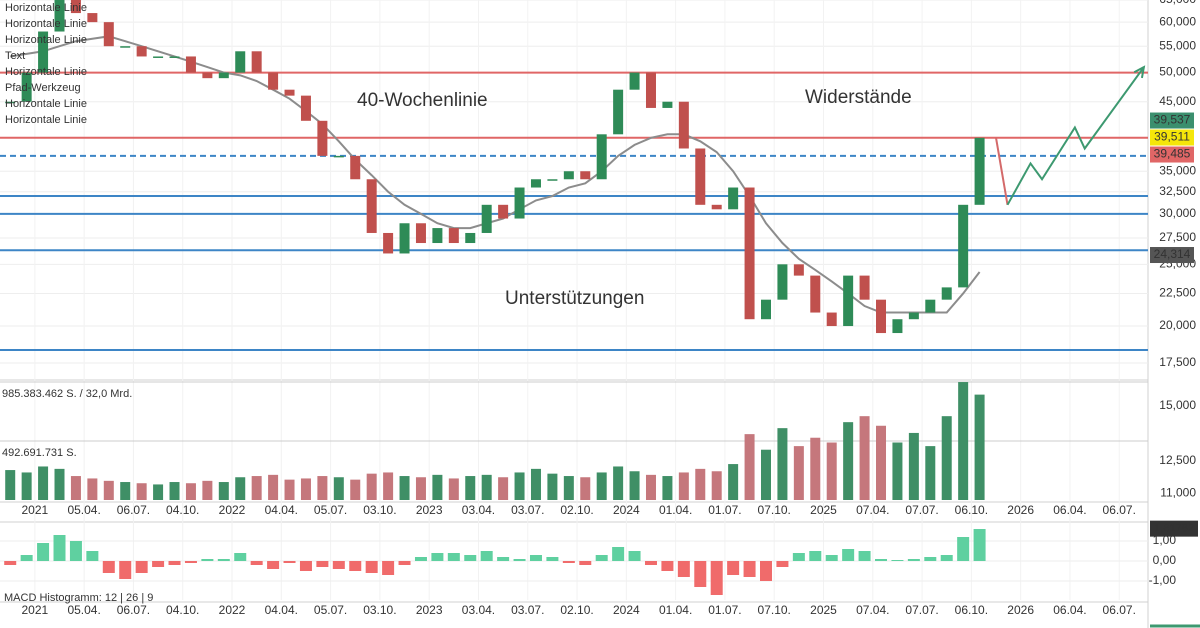 The image size is (1200, 628). I want to click on x-tick-label: 07.07., so click(921, 610).